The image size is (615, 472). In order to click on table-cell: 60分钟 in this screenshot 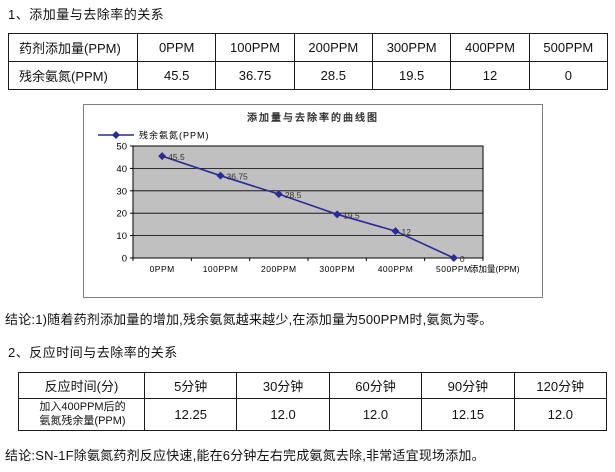, I will do `click(375, 385)`.